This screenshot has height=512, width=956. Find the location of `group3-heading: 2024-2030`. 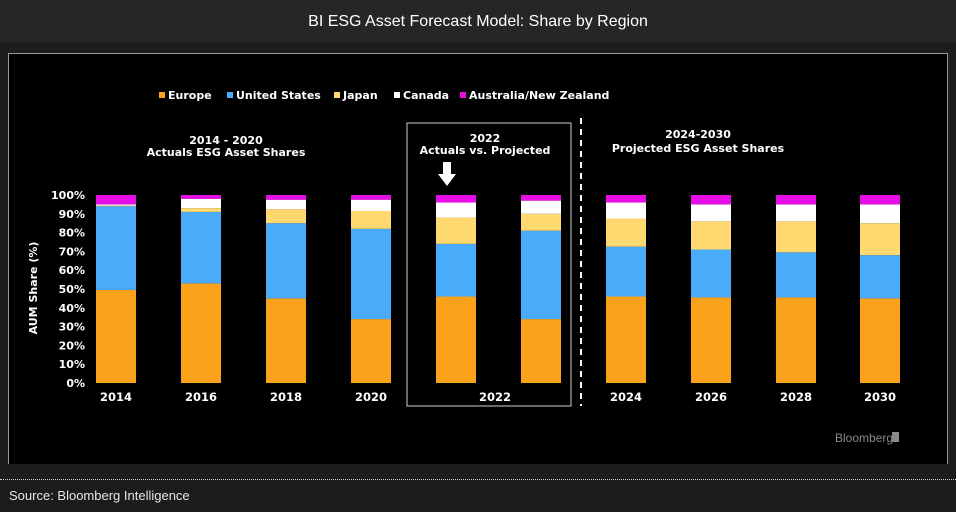

group3-heading: 2024-2030 is located at coordinates (698, 134).